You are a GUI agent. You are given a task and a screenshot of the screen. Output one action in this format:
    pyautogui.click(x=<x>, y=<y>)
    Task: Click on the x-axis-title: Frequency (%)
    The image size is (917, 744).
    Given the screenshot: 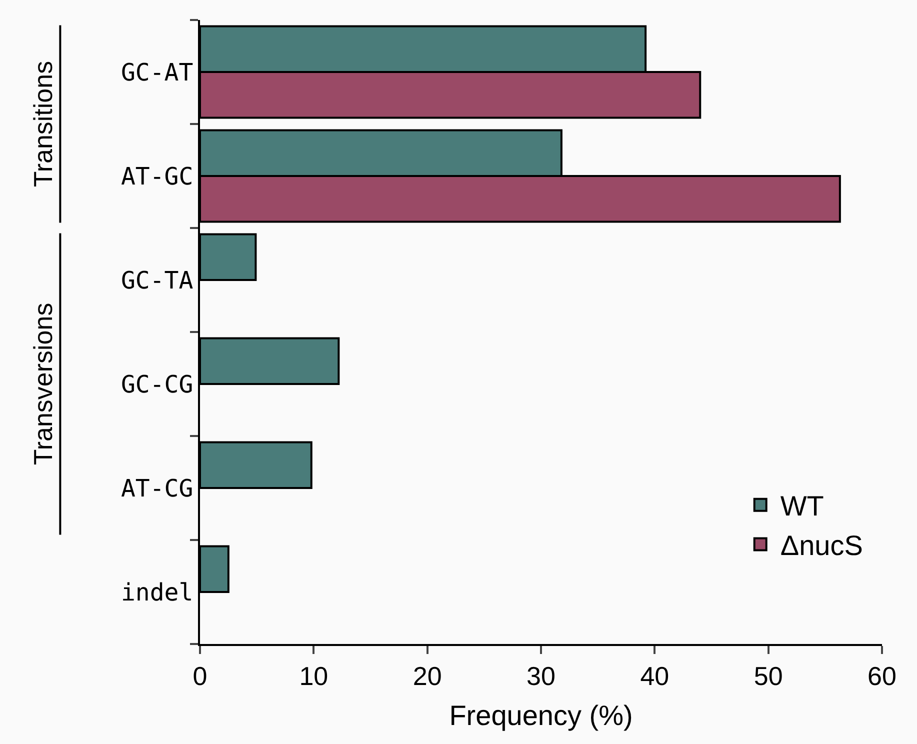 What is the action you would take?
    pyautogui.click(x=541, y=715)
    